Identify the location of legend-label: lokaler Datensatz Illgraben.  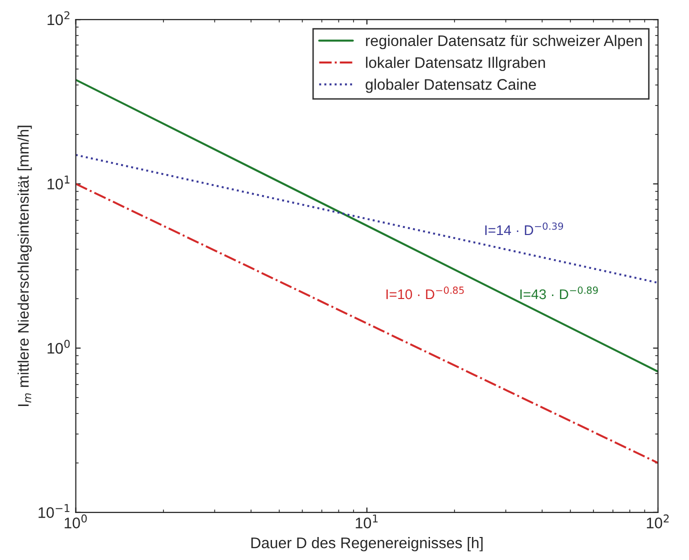
(455, 63).